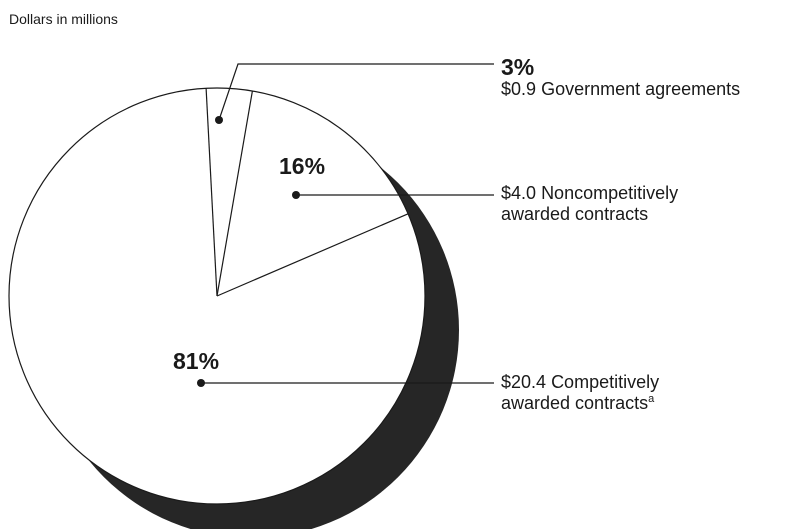 The height and width of the screenshot is (529, 792). What do you see at coordinates (201, 383) in the screenshot?
I see `leader-dot-competitive` at bounding box center [201, 383].